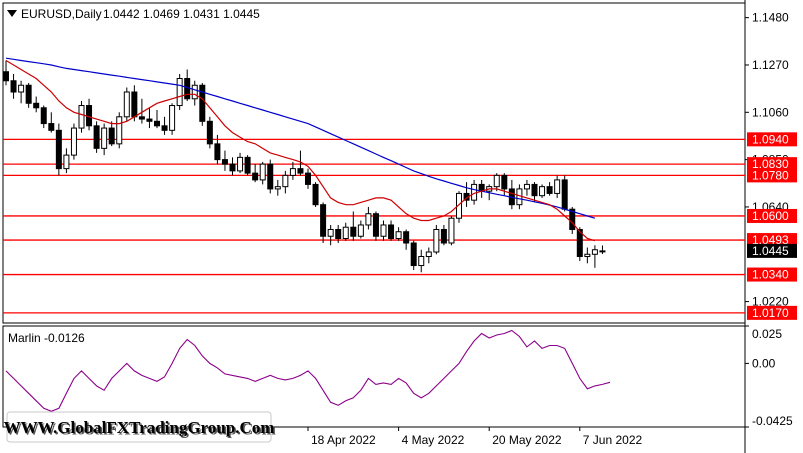 This screenshot has width=803, height=453. Describe the element at coordinates (772, 421) in the screenshot. I see `indicator-tick-label: -0.0425` at that location.